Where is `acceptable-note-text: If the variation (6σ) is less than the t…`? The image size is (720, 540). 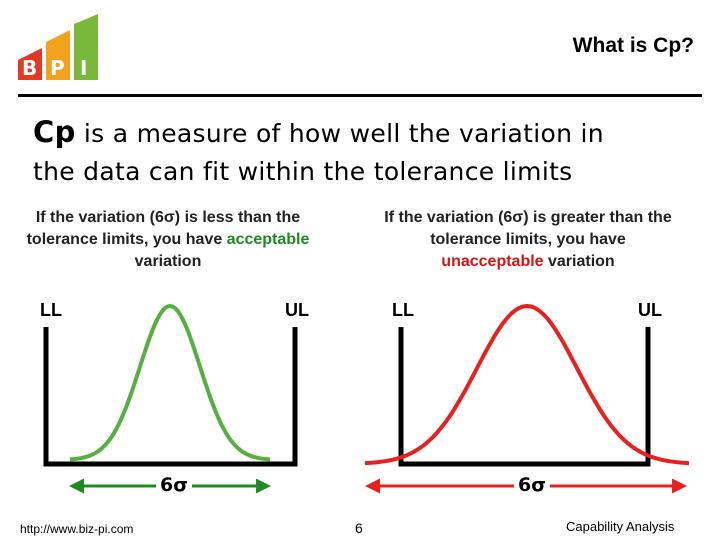
acceptable-note-text: If the variation (6σ) is less than the t… is located at coordinates (163, 228).